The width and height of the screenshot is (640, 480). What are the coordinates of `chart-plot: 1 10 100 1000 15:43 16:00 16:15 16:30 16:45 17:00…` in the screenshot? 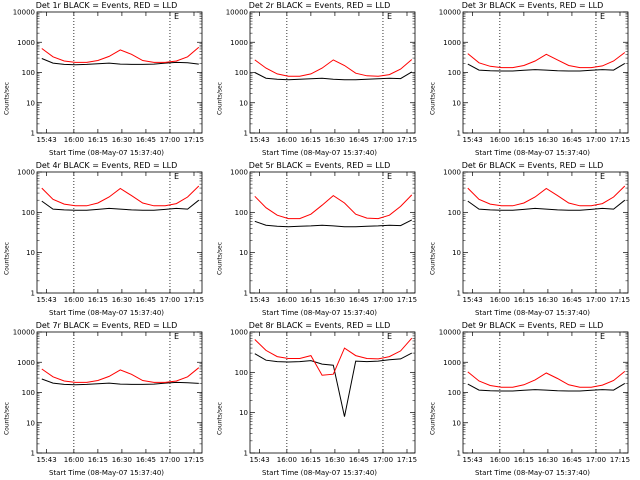 It's located at (110, 237).